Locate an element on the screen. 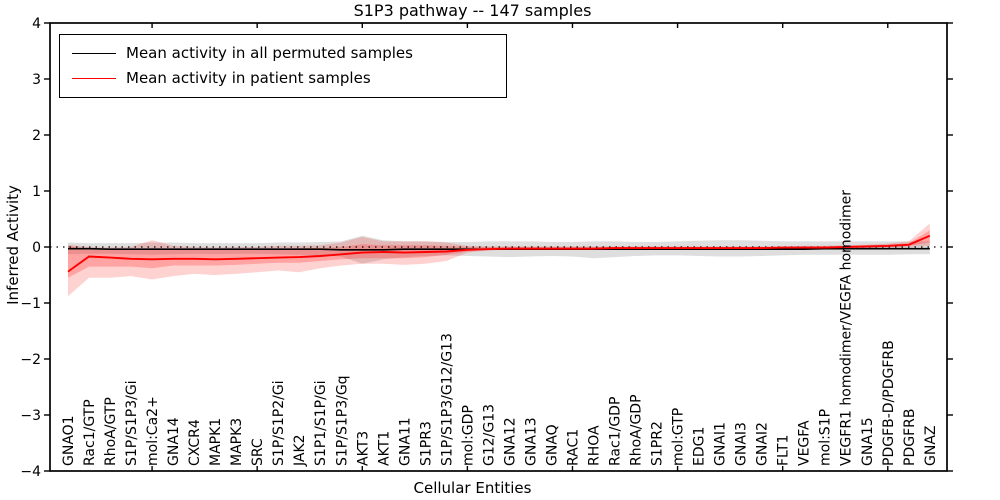  x-tick-label: VEGFR1 homodimer/VEGFA homodimer is located at coordinates (847, 328).